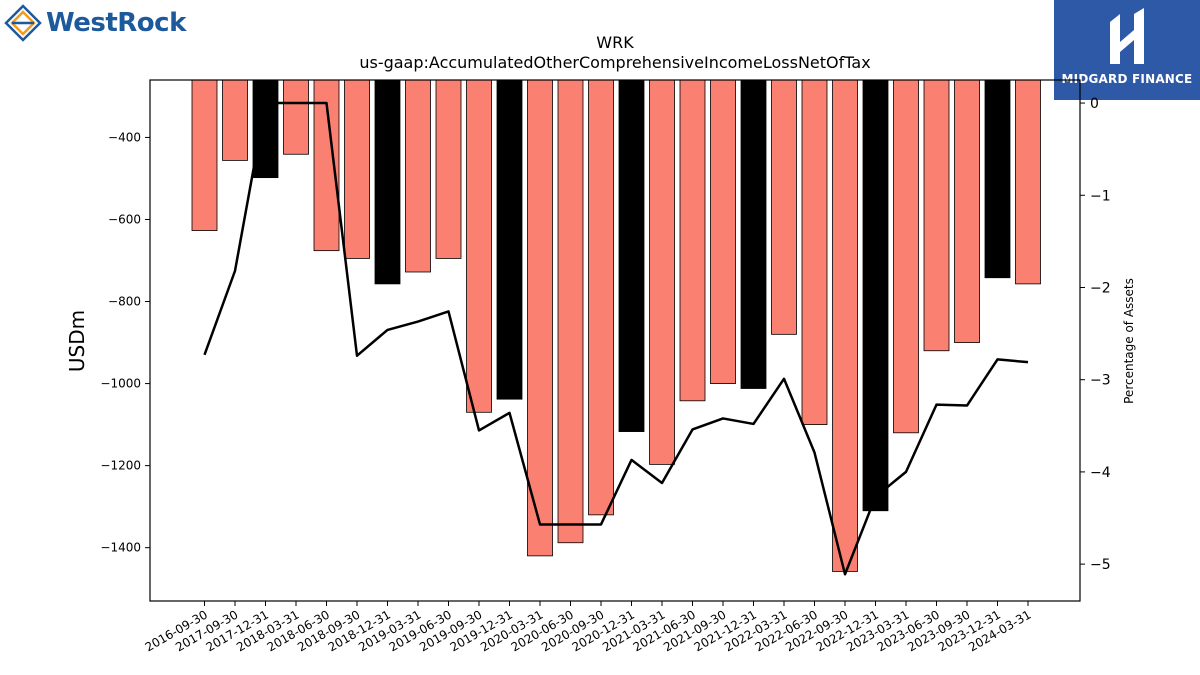 The width and height of the screenshot is (1200, 675). Describe the element at coordinates (1100, 381) in the screenshot. I see `y2-tick-label: −3` at that location.